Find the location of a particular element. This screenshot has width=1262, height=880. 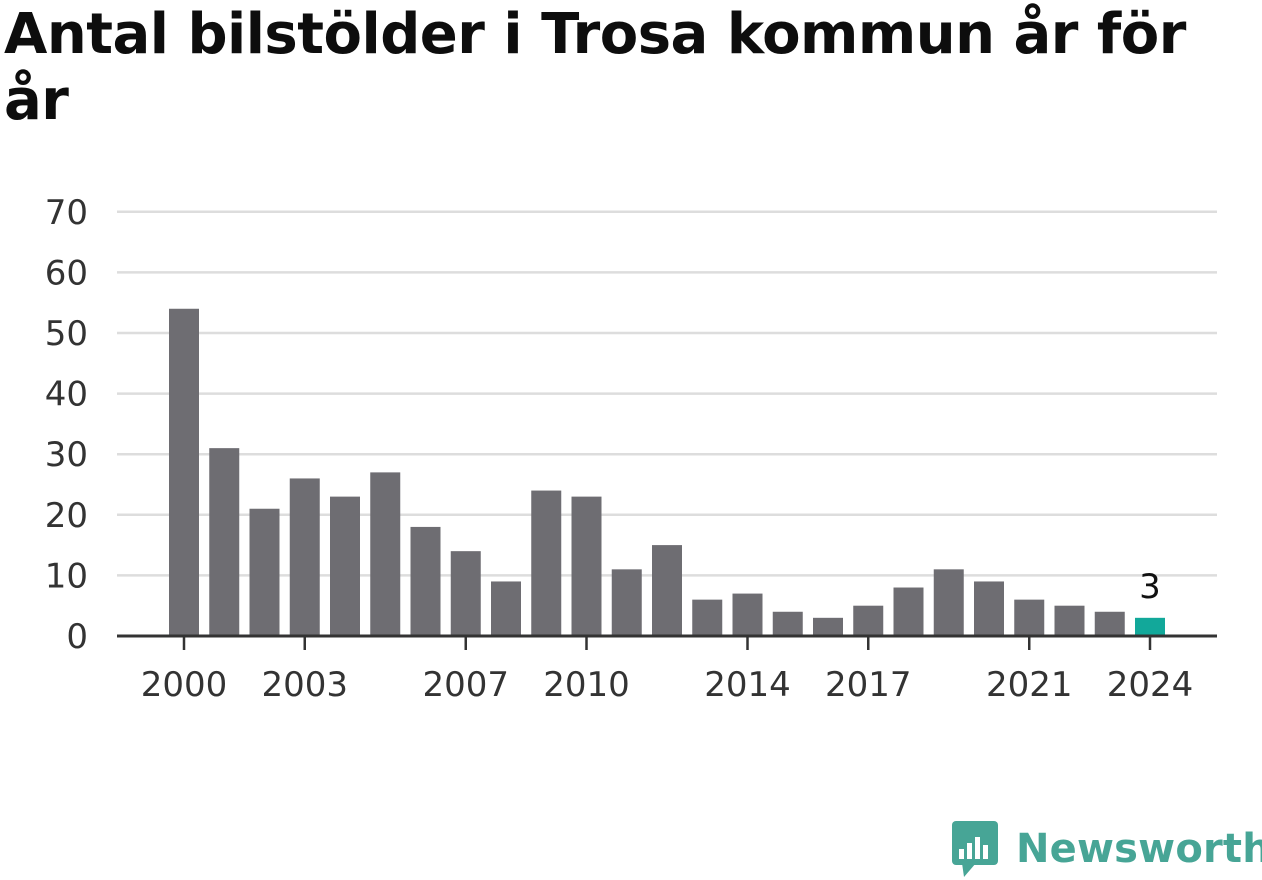

y-tick-label: 50 is located at coordinates (66, 334).